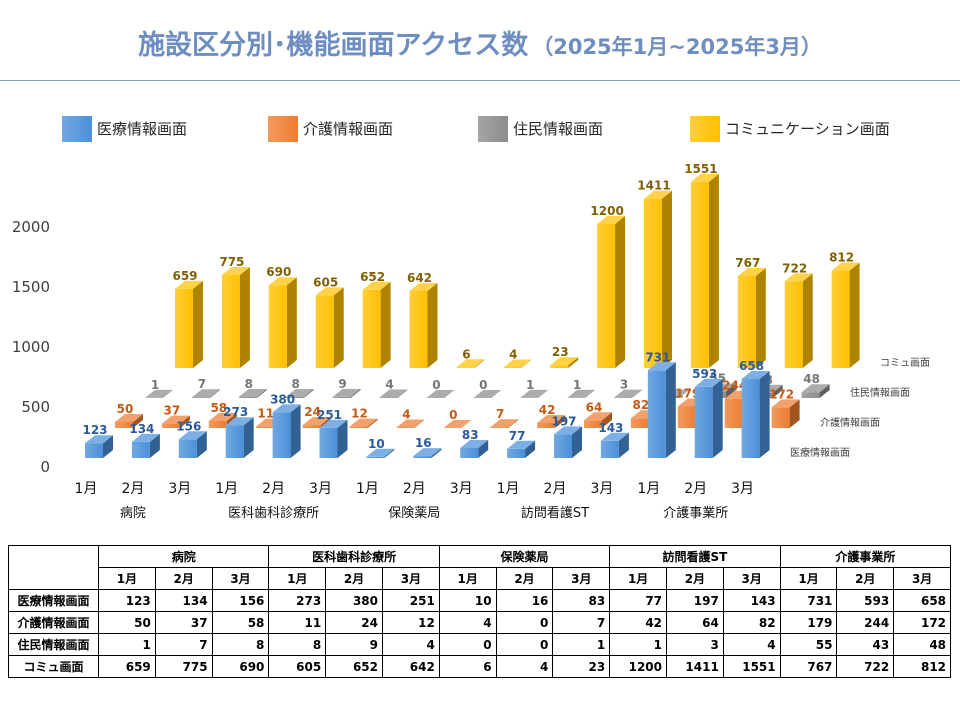 The width and height of the screenshot is (960, 720). What do you see at coordinates (53, 567) in the screenshot?
I see `table-corner-cell` at bounding box center [53, 567].